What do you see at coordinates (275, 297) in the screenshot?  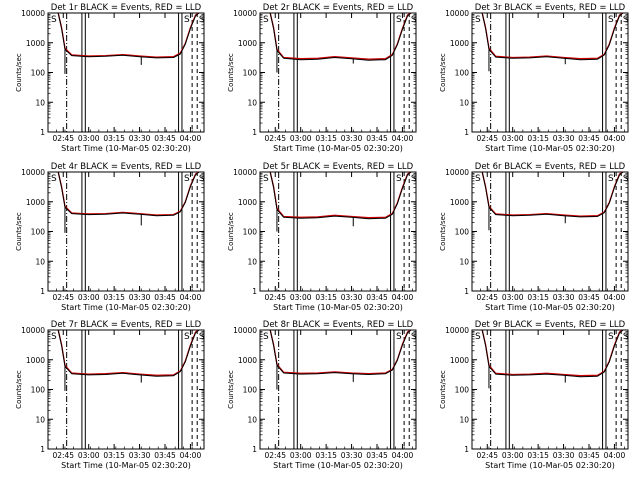 I see `x-tick-label: 02:45` at bounding box center [275, 297].